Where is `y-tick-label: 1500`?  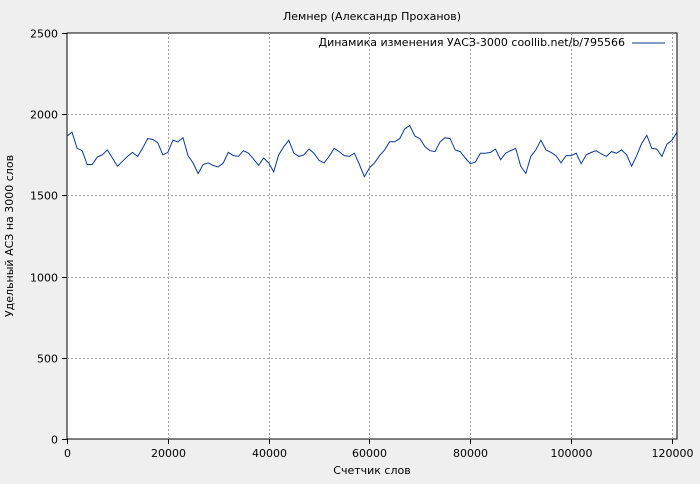
y-tick-label: 1500 is located at coordinates (44, 196).